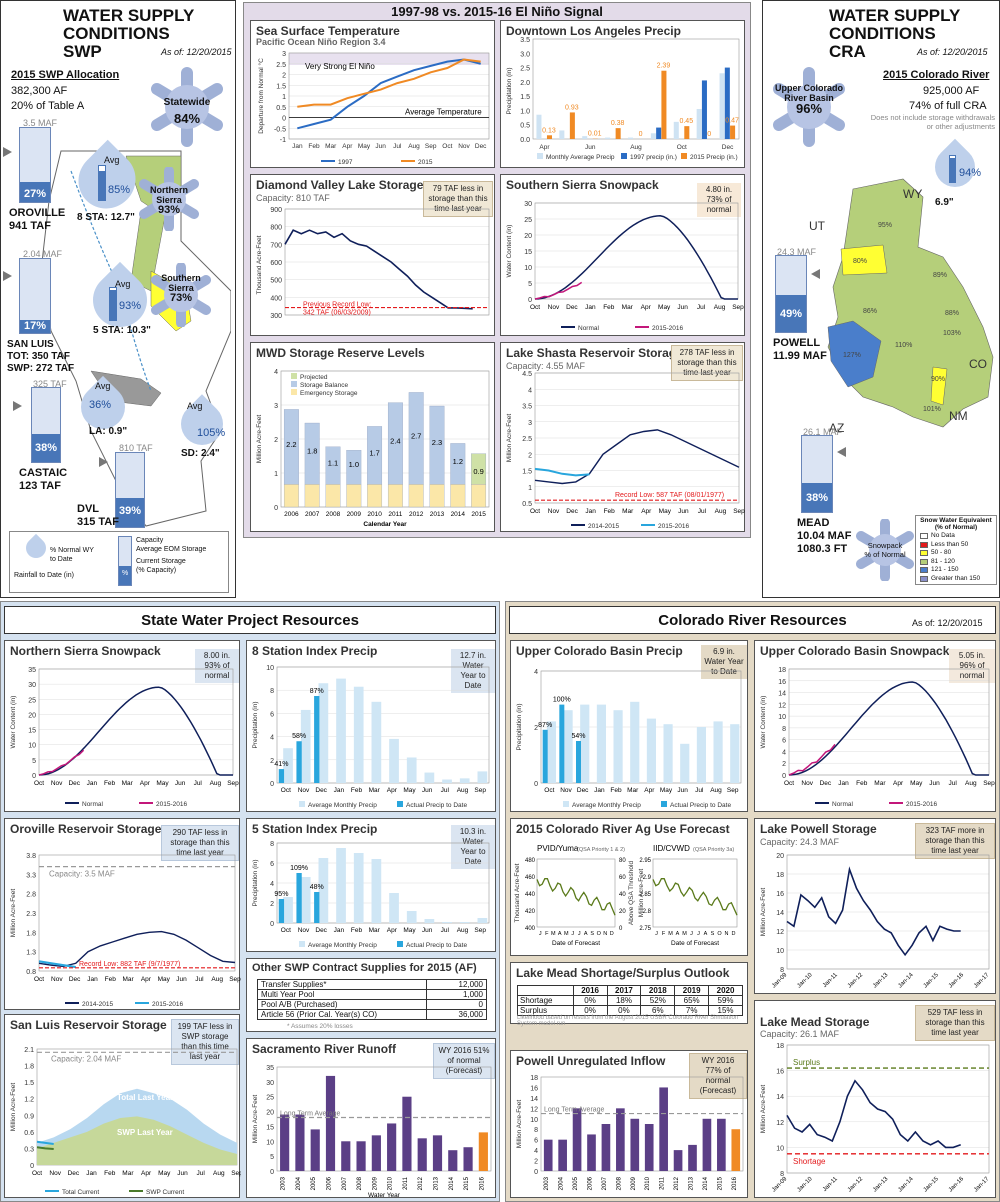 This screenshot has width=1000, height=1202. I want to click on actual-precip-bar, so click(281, 911).